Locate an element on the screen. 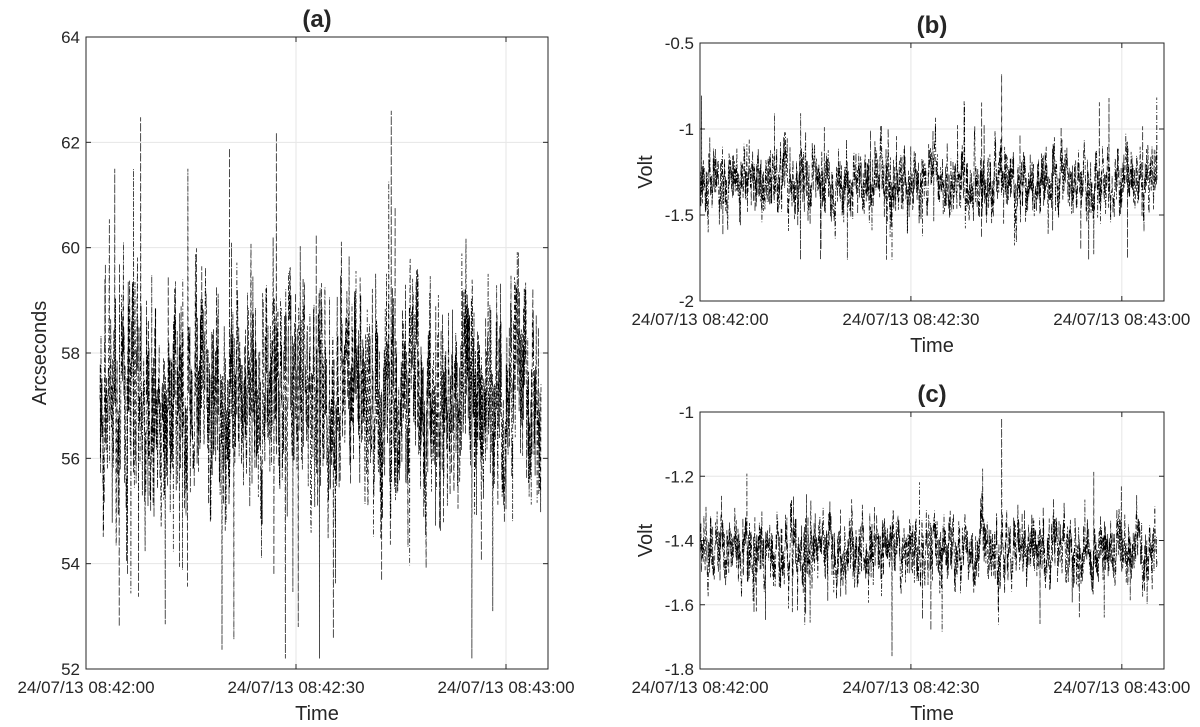 The width and height of the screenshot is (1200, 727). y-tick-label: -1.6 is located at coordinates (679, 605).